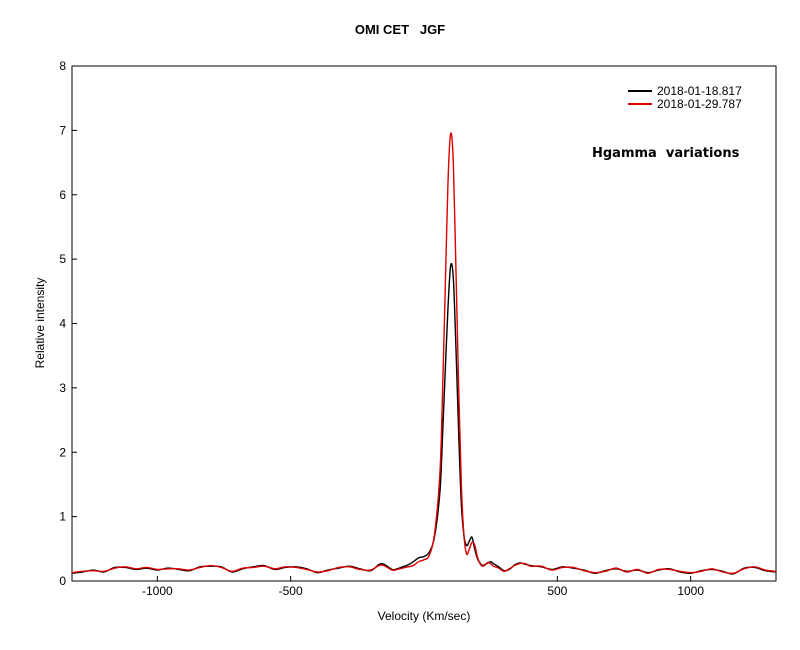 The width and height of the screenshot is (800, 650). What do you see at coordinates (62, 517) in the screenshot?
I see `y-tick-label: 1` at bounding box center [62, 517].